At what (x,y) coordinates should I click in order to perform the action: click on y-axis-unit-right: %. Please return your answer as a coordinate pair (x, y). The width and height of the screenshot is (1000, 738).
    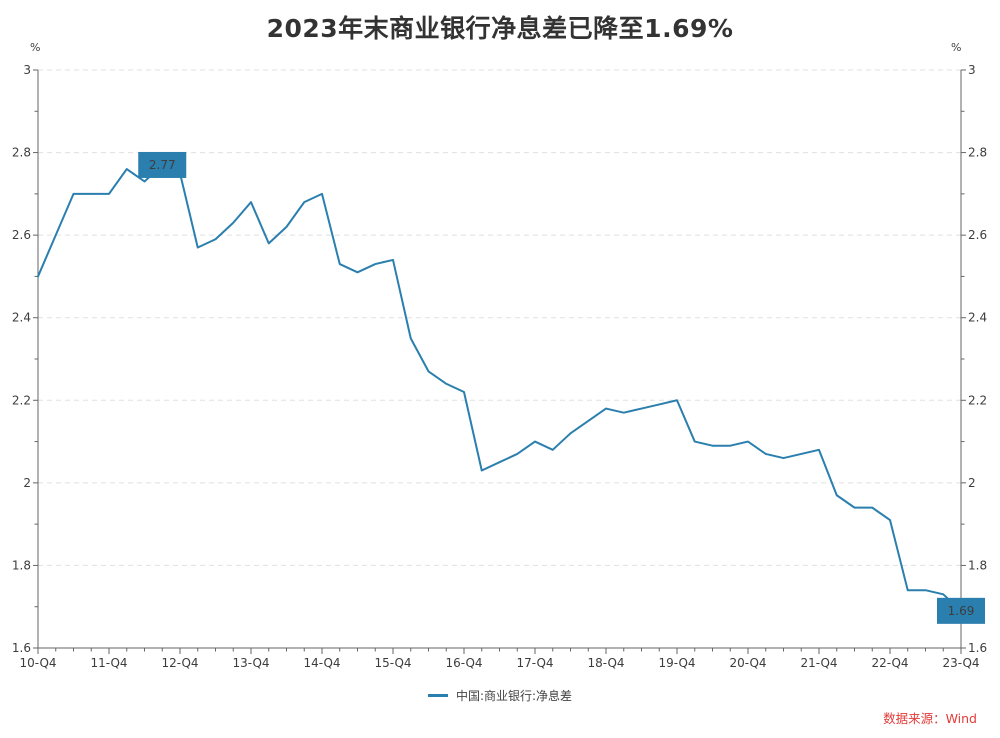
    Looking at the image, I should click on (956, 47).